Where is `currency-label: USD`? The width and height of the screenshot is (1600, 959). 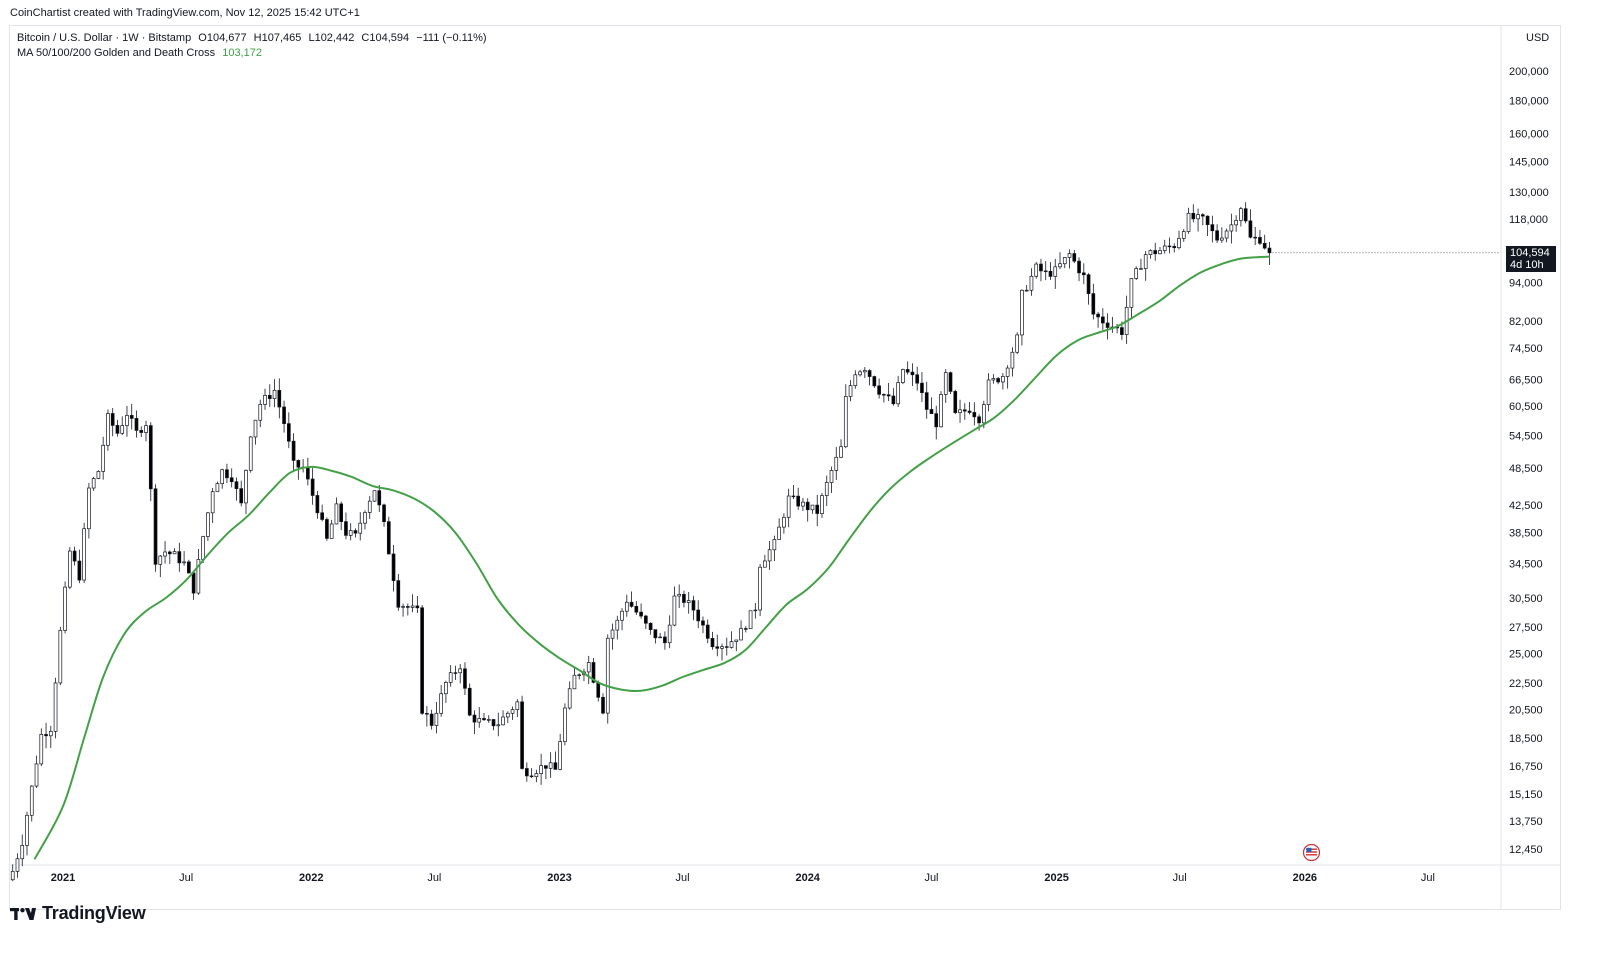 currency-label: USD is located at coordinates (1538, 38).